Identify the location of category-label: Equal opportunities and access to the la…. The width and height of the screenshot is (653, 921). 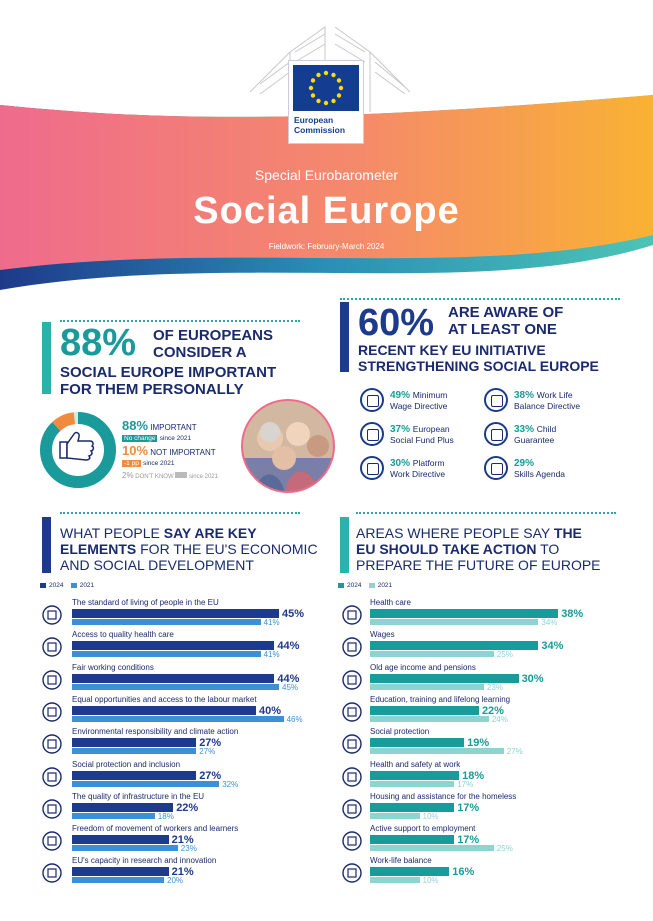
(164, 699).